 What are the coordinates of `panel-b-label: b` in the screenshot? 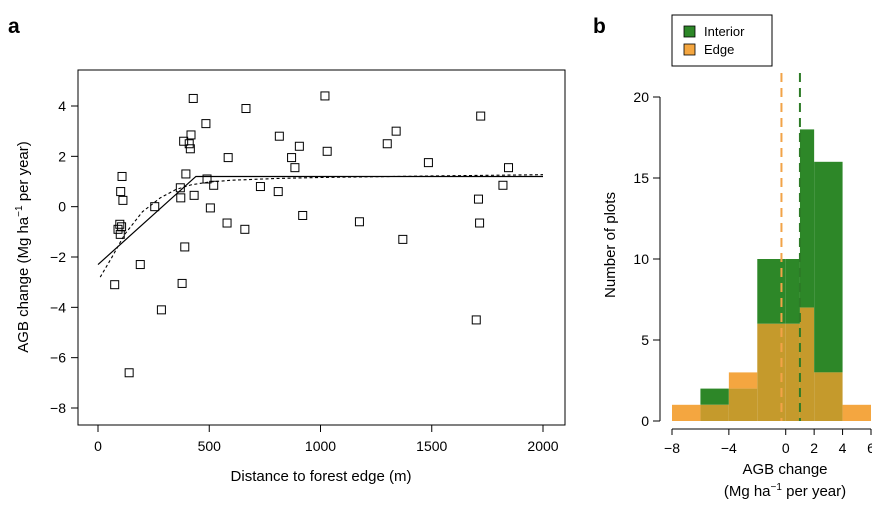 It's located at (599, 26).